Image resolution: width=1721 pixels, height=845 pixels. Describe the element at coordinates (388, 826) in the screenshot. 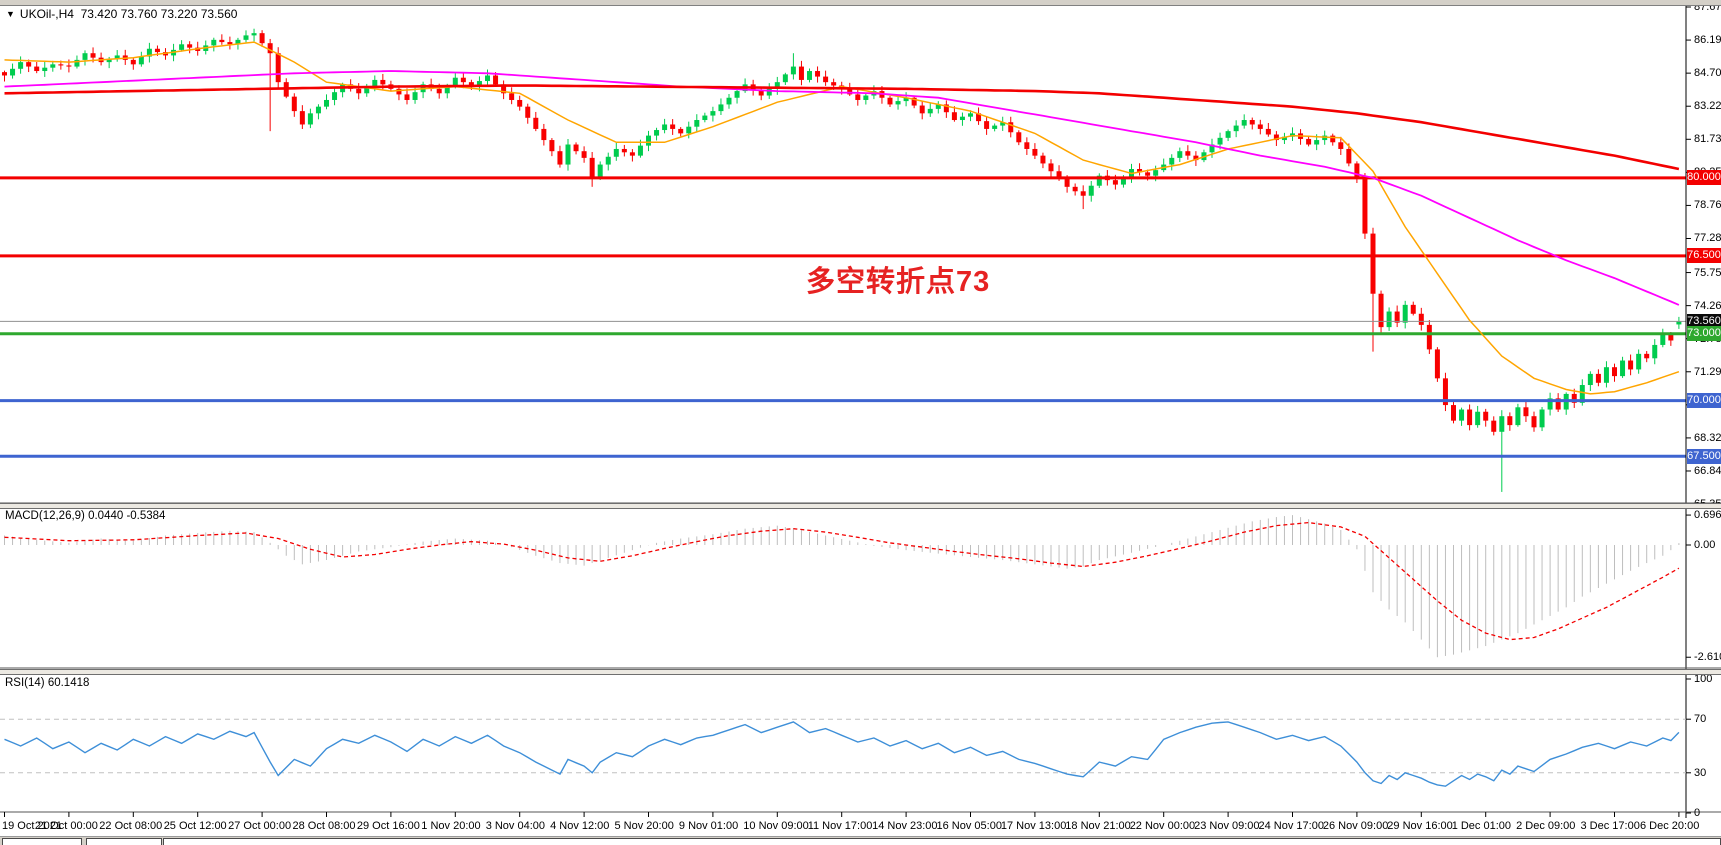

I see `time-axis-label: 29 Oct 16:00` at that location.